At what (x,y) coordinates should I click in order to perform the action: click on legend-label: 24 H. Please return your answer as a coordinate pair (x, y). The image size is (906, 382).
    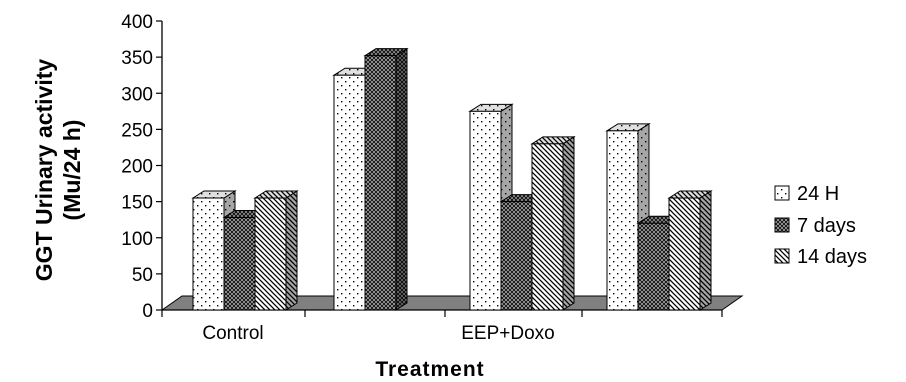
    Looking at the image, I should click on (818, 194).